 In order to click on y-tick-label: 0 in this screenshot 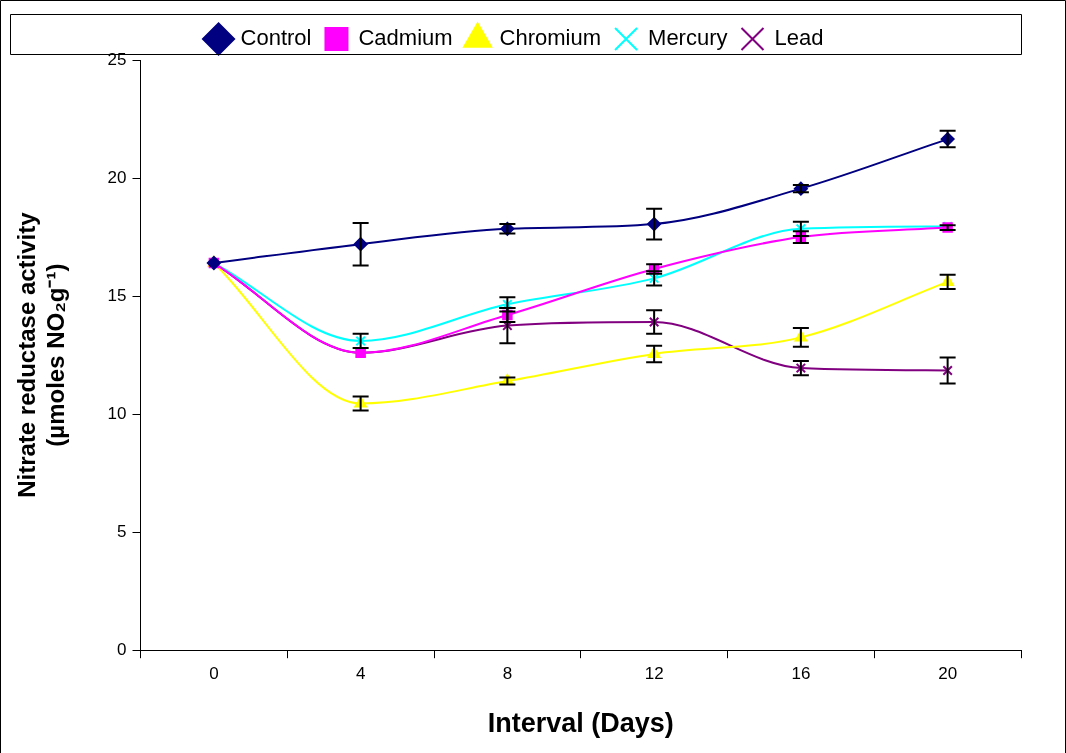, I will do `click(122, 649)`.